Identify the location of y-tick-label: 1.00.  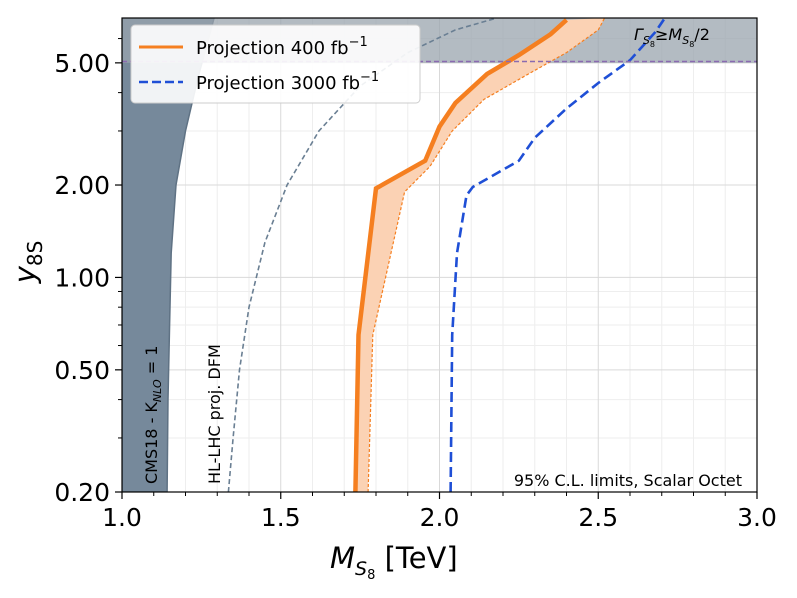
(82, 277).